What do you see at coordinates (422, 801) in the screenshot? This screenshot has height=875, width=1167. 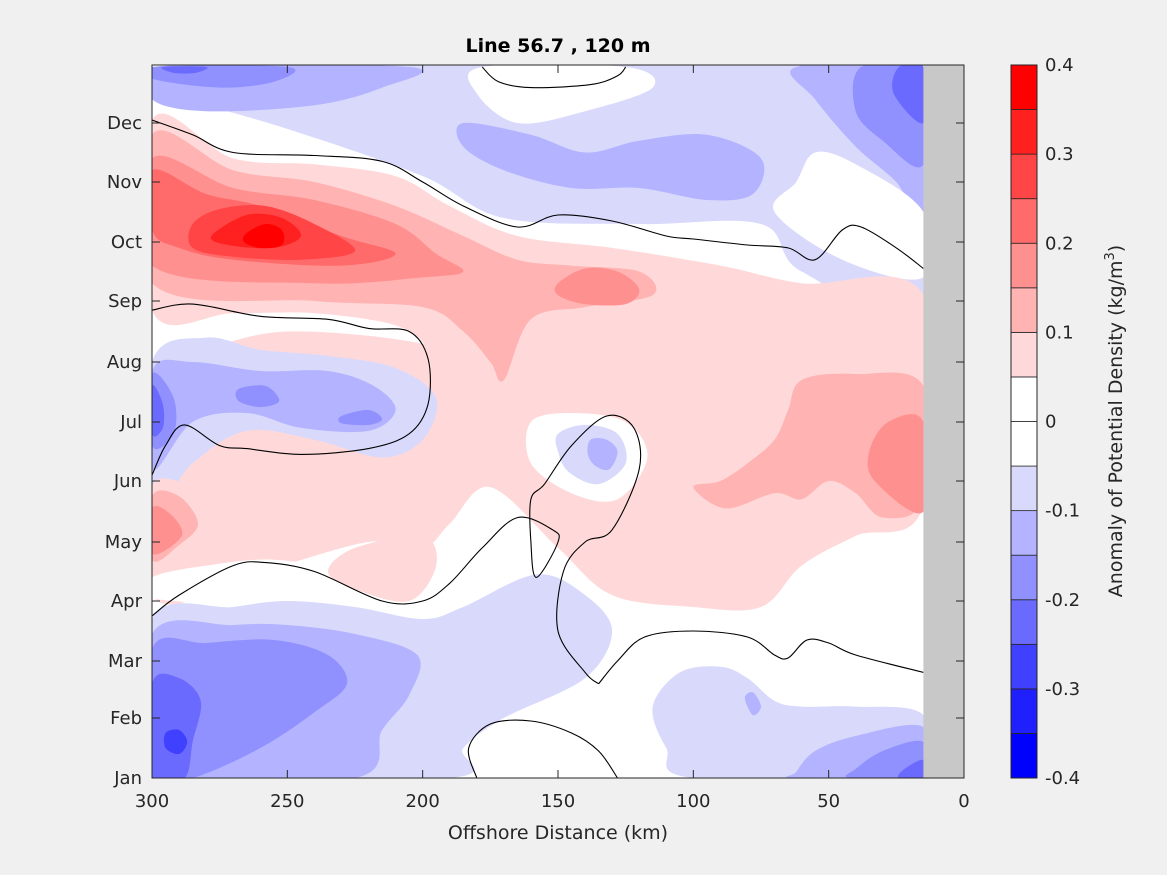 I see `x-tick-label: 200` at bounding box center [422, 801].